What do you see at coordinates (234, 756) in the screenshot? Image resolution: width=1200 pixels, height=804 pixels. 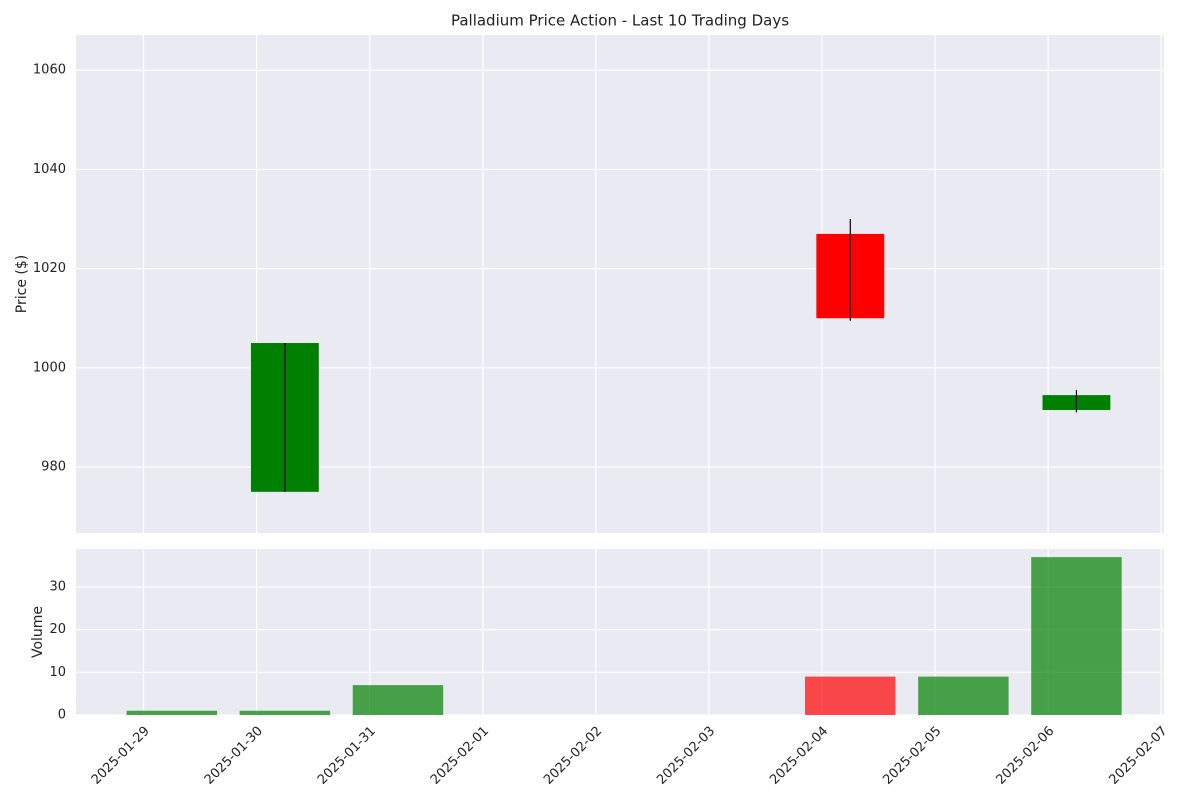 I see `x-tick-label: 2025-01-30` at bounding box center [234, 756].